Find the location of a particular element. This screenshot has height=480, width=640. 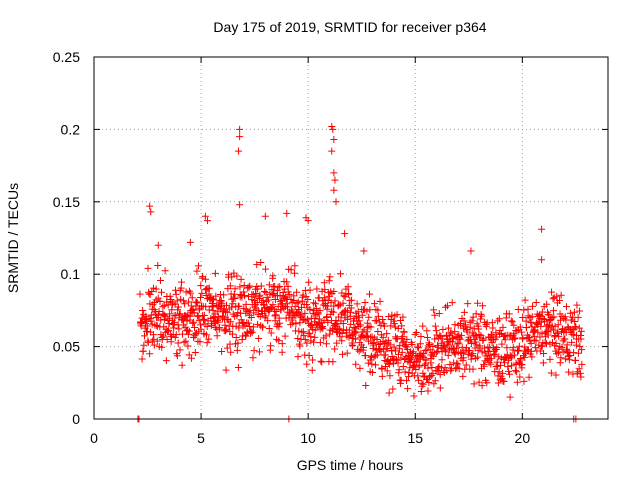

x-tick-label: 10 is located at coordinates (308, 438).